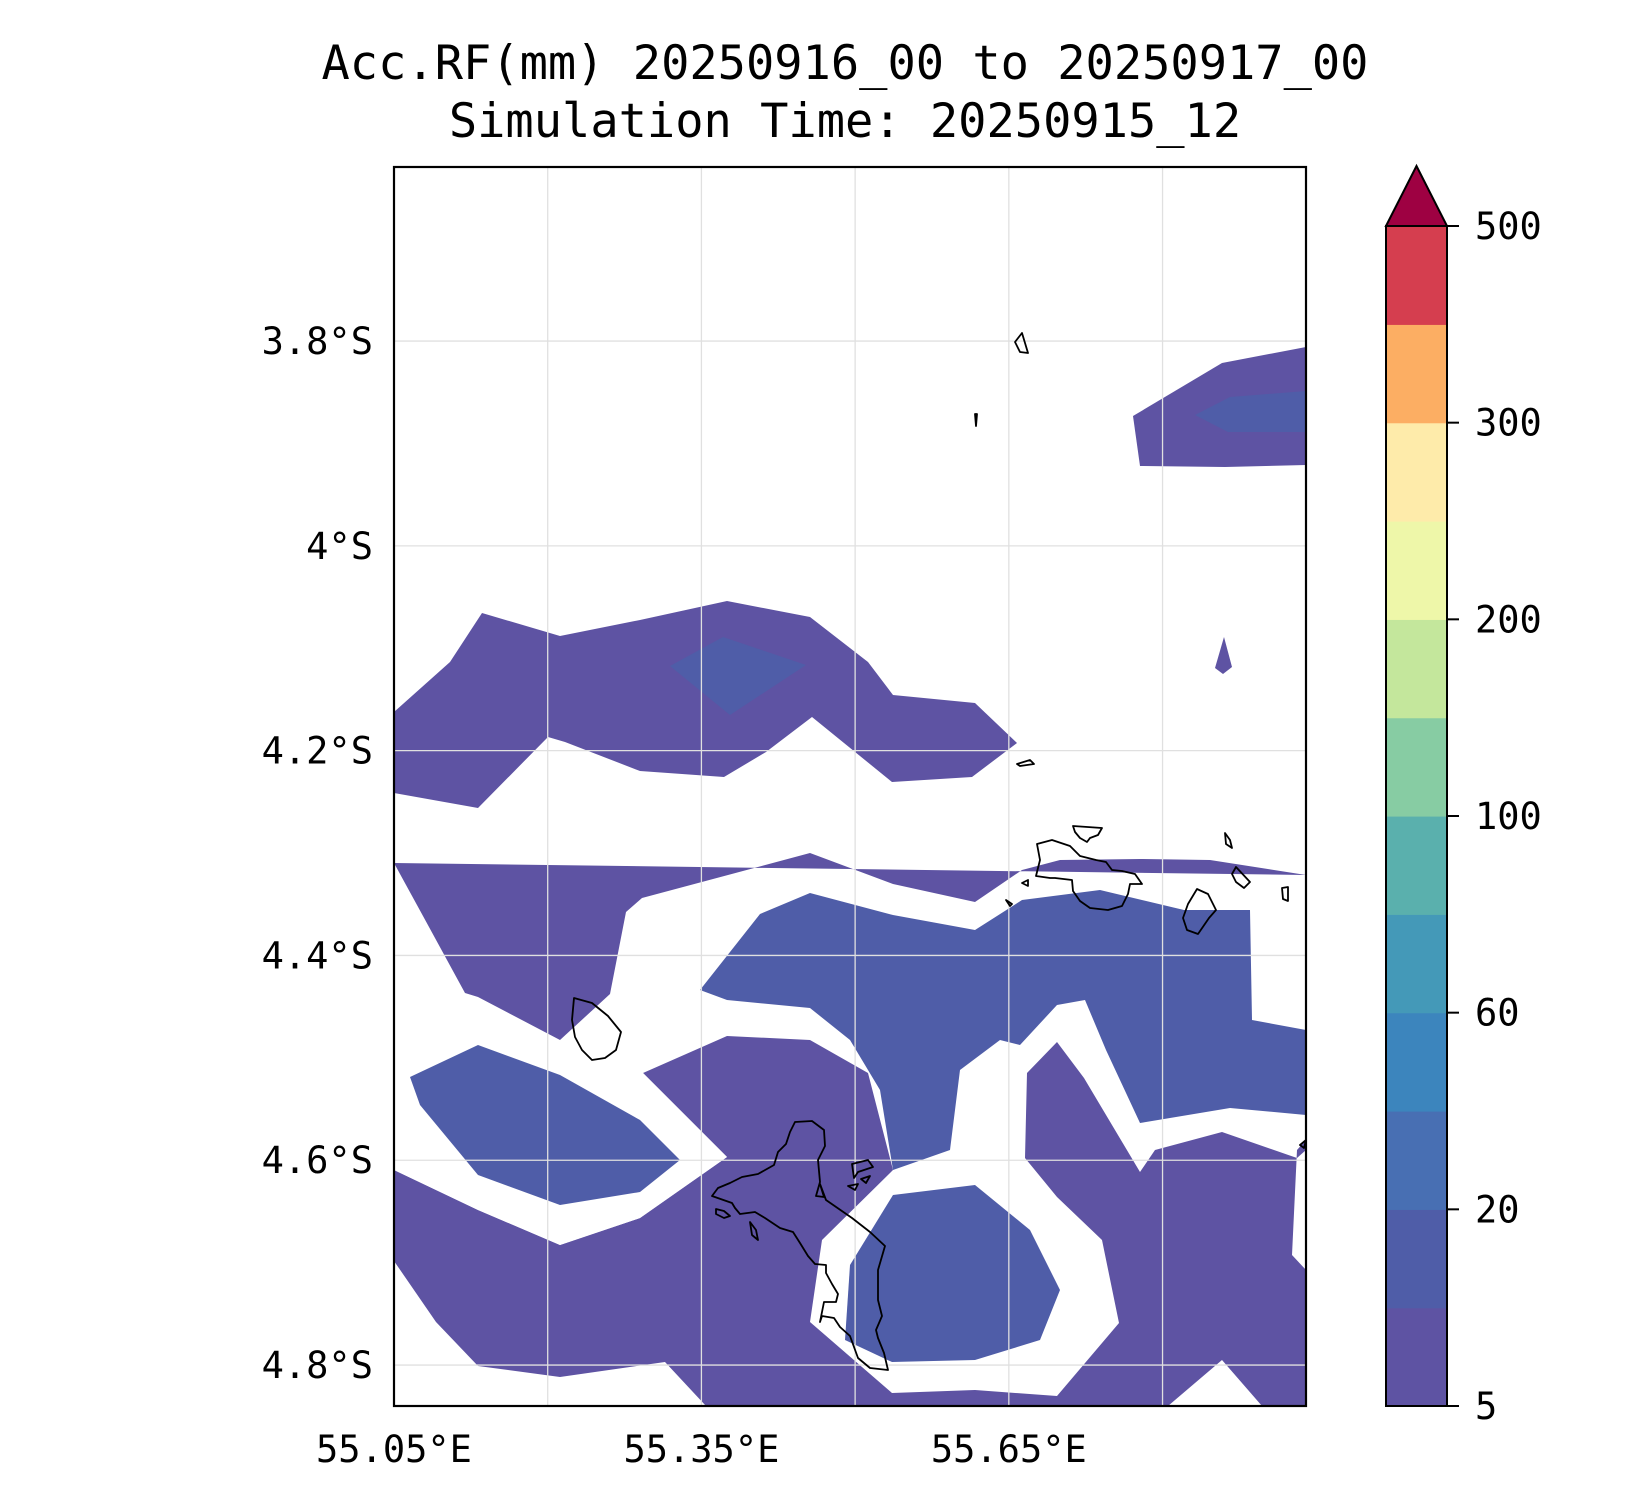 The image size is (1650, 1500). What do you see at coordinates (1508, 619) in the screenshot?
I see `colorbar-tick-label: 200` at bounding box center [1508, 619].